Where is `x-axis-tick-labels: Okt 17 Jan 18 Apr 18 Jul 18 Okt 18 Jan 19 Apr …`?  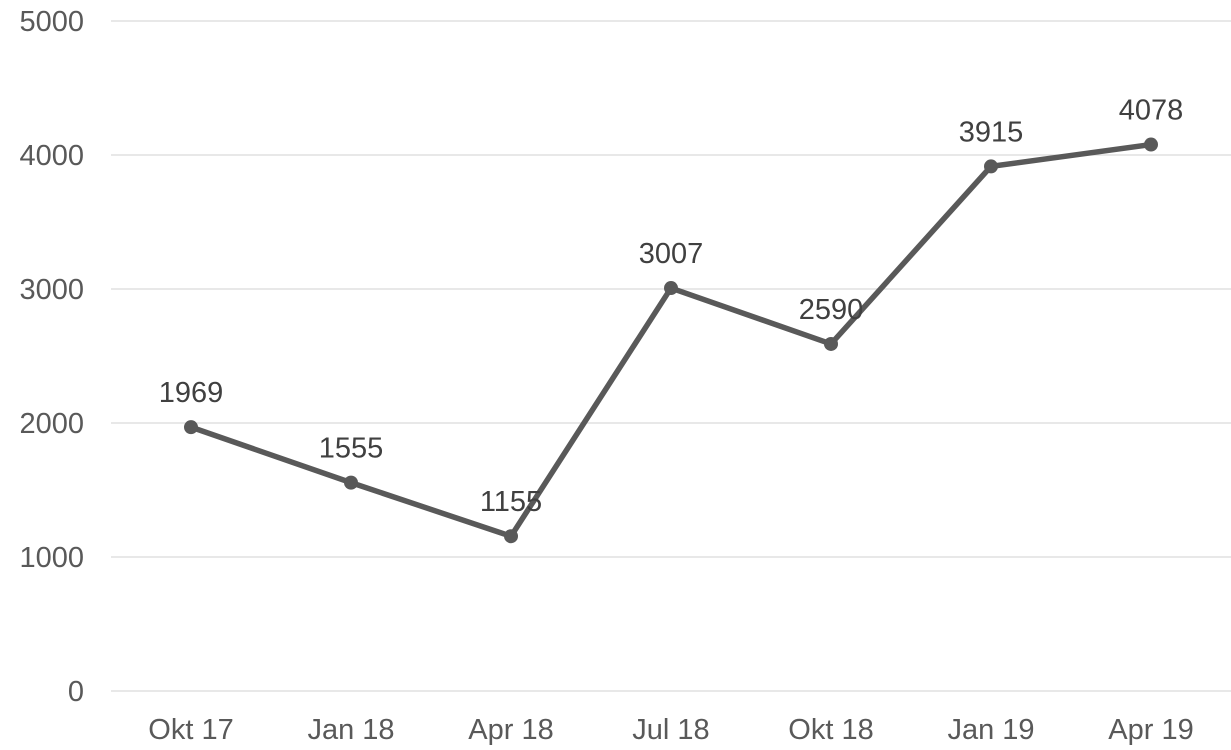 x-axis-tick-labels: Okt 17 Jan 18 Apr 18 Jul 18 Okt 18 Jan 19 Apr … is located at coordinates (670, 730).